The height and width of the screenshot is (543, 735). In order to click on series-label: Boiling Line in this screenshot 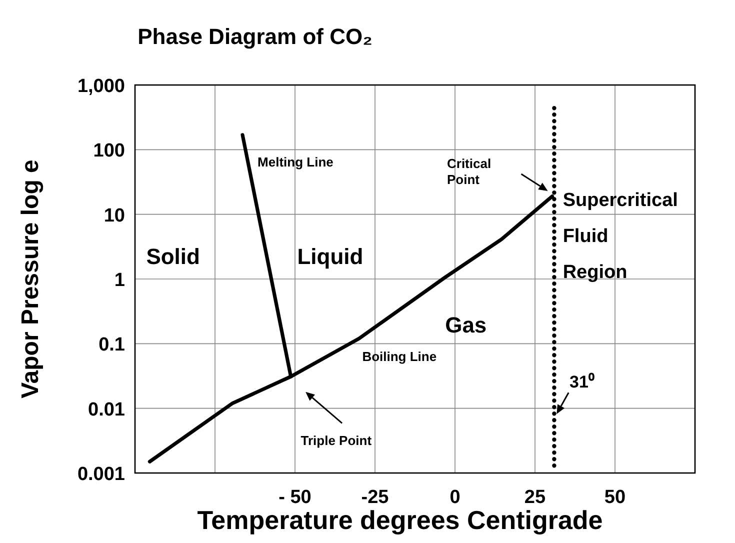, I will do `click(399, 356)`.